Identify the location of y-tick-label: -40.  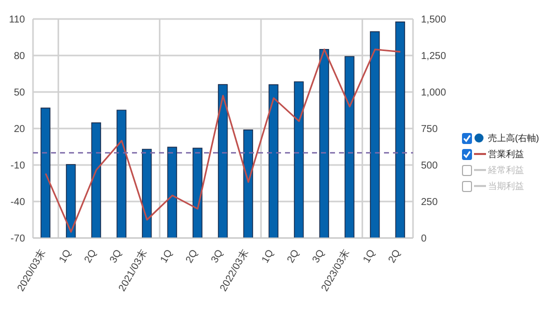
(18, 202).